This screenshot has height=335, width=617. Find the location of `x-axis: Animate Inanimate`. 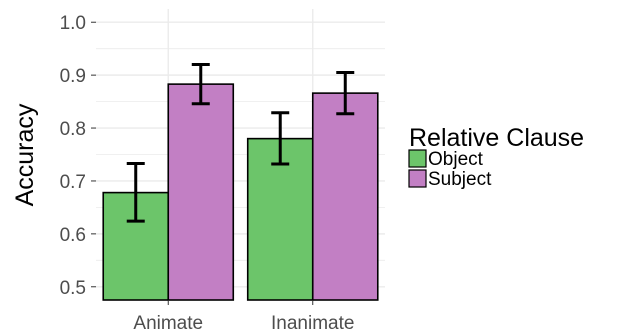

x-axis: Animate Inanimate is located at coordinates (243, 317).